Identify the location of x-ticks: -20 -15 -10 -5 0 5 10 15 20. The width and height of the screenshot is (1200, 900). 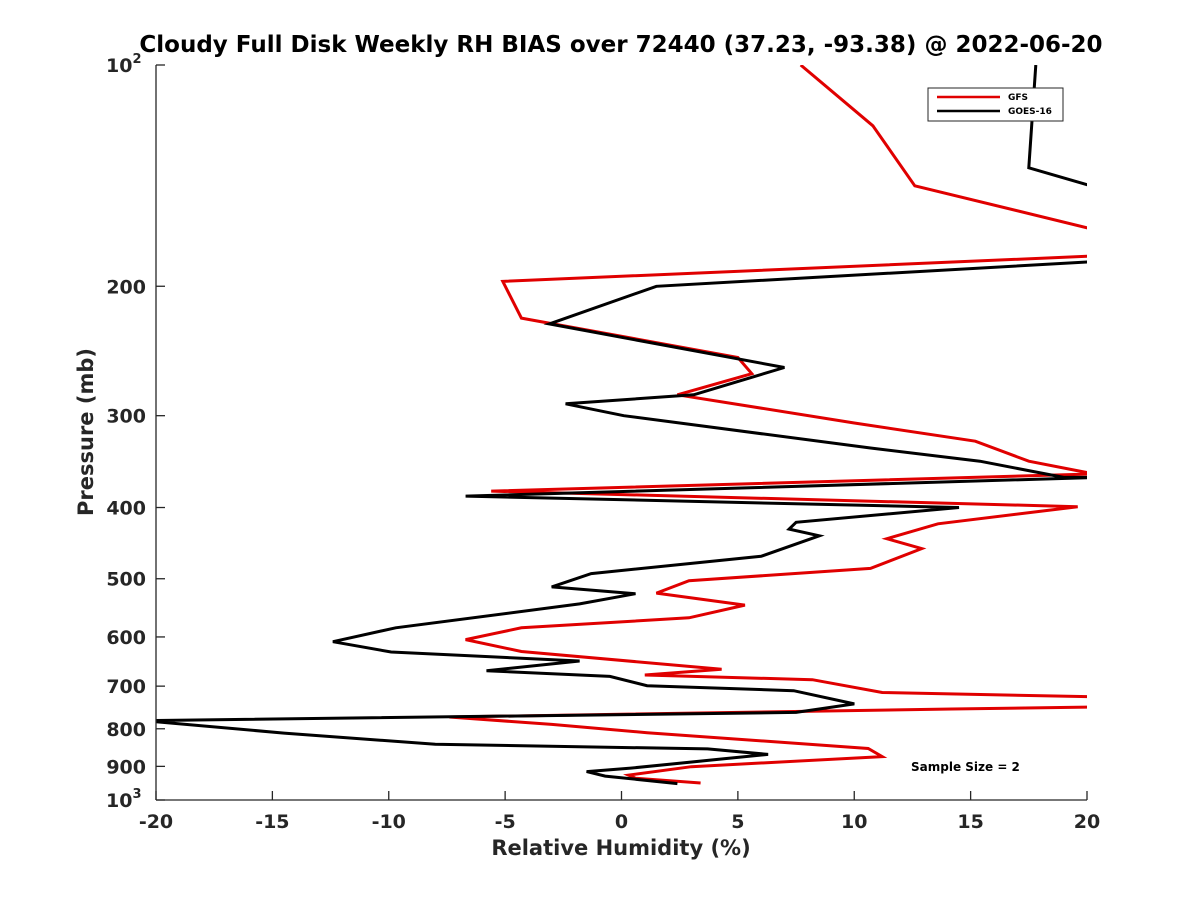
(619, 812).